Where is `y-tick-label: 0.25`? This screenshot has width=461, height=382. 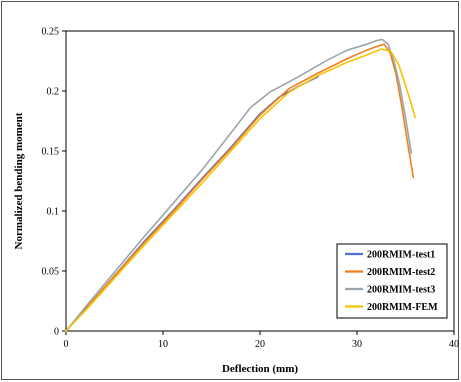 y-tick-label: 0.25 is located at coordinates (51, 32).